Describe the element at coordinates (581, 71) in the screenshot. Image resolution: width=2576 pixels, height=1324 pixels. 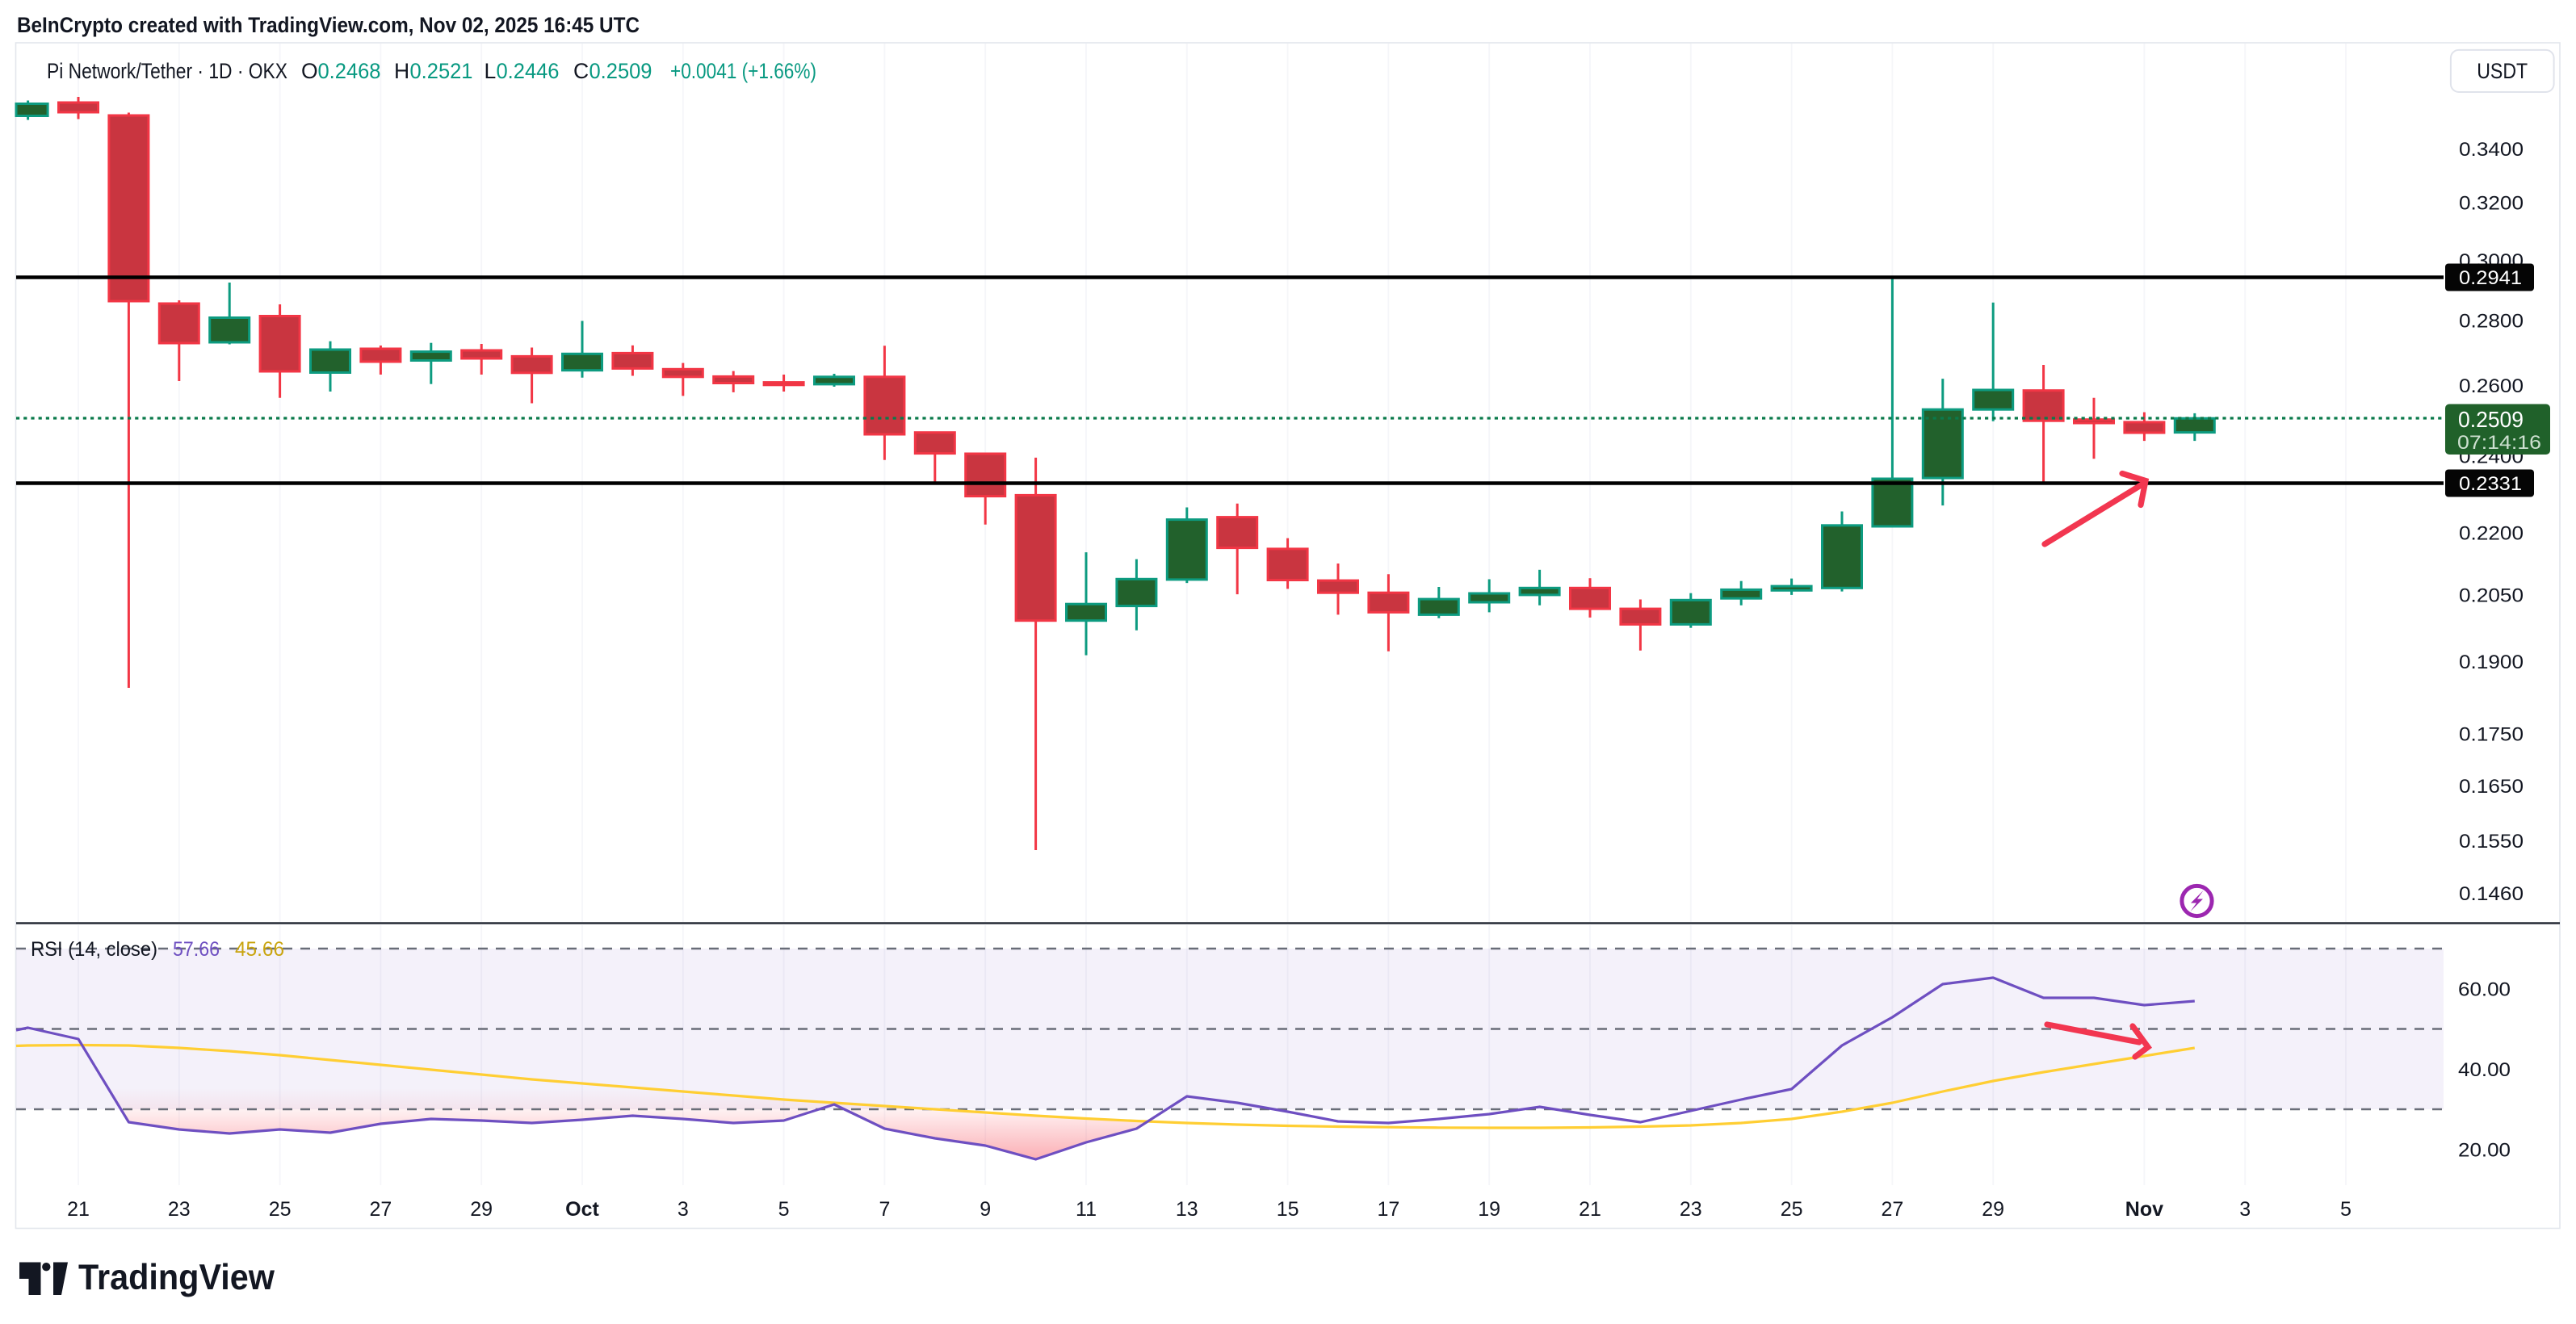
I see `svg-text: C` at that location.